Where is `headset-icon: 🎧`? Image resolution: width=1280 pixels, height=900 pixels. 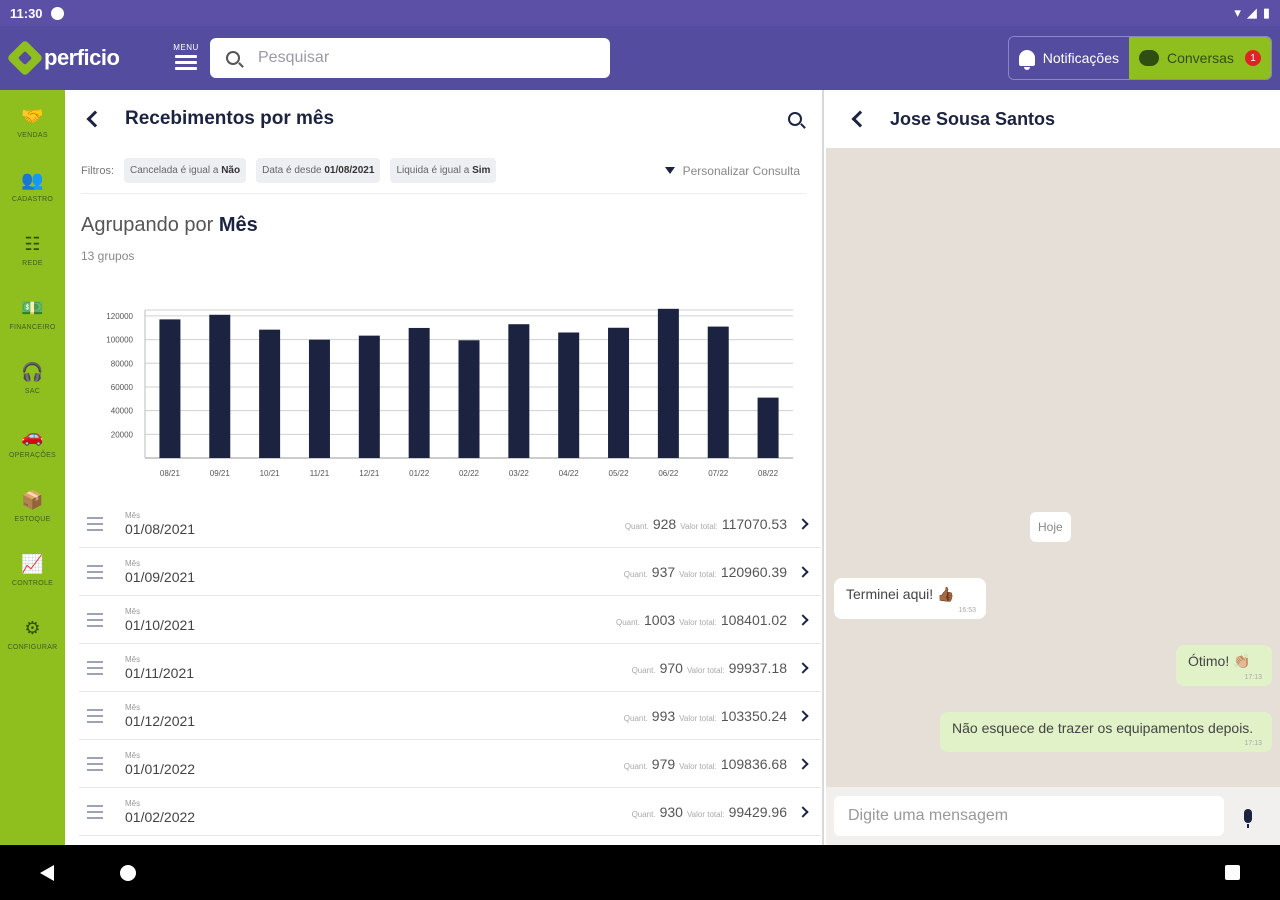 headset-icon: 🎧 is located at coordinates (32, 372).